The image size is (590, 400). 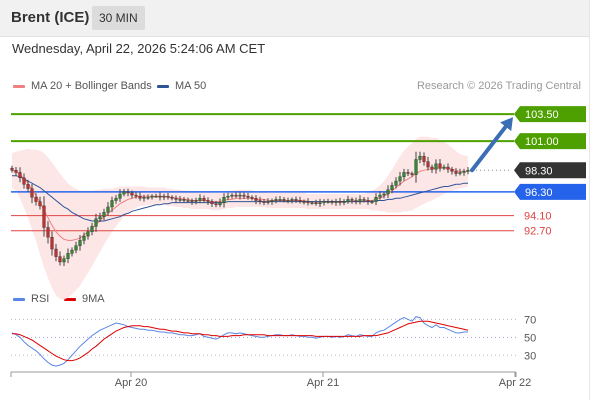 I want to click on resistance-tag-101.00: 101.00, so click(x=550, y=141).